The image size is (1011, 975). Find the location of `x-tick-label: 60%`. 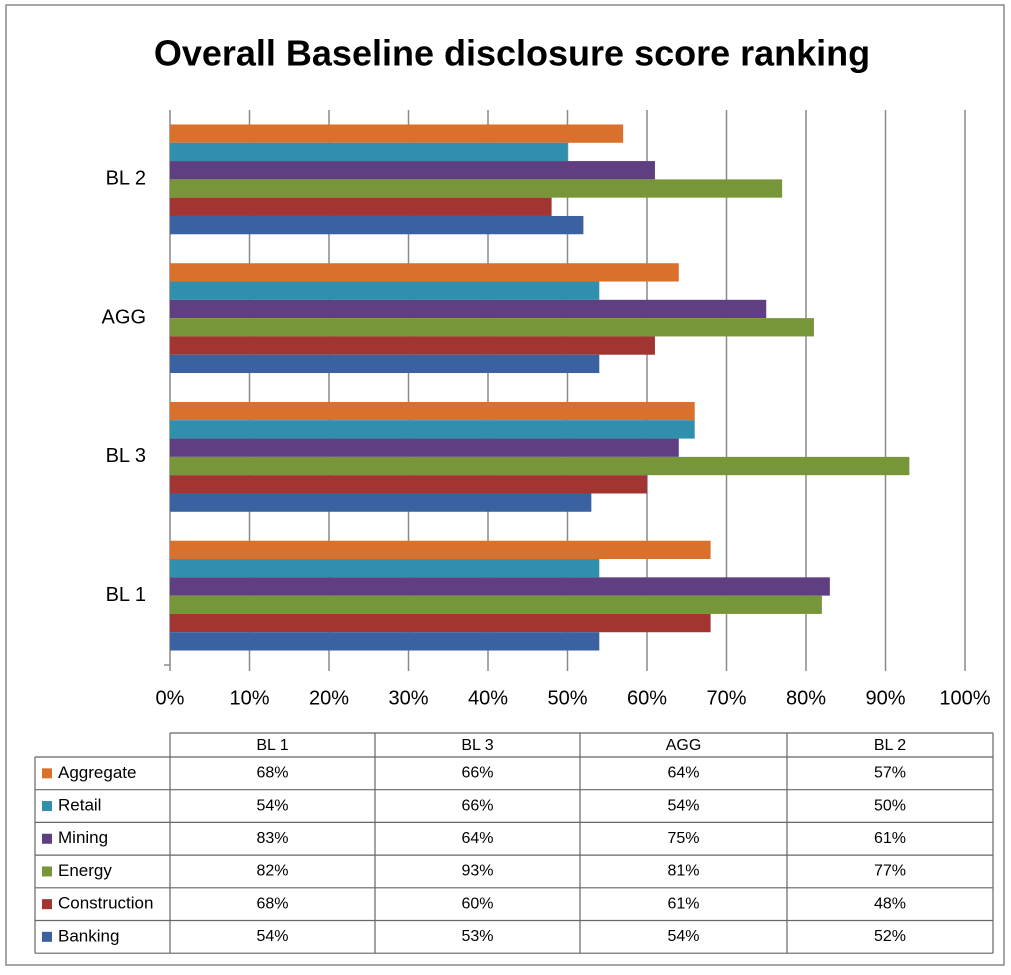

x-tick-label: 60% is located at coordinates (647, 698).